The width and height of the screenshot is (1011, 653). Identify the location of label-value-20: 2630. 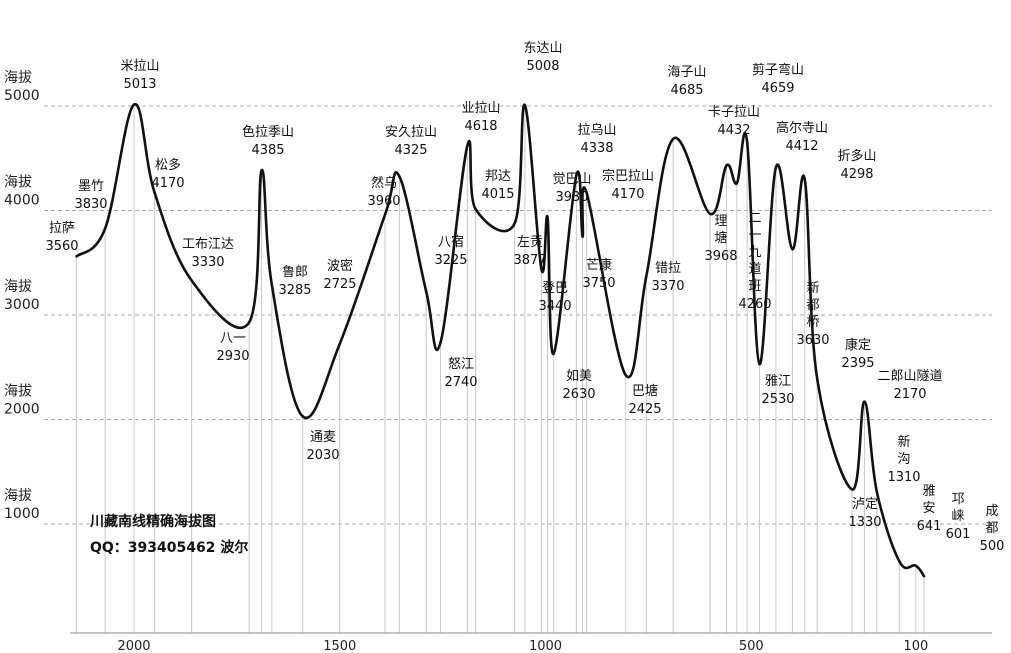
(578, 394).